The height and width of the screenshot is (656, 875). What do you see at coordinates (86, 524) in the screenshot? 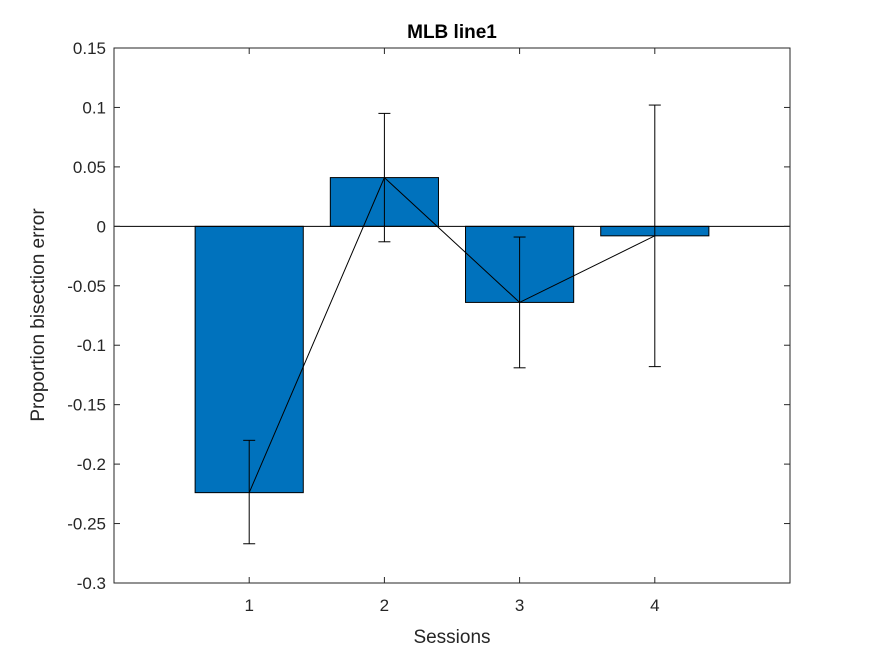
I see `y-tick-label: -0.25` at bounding box center [86, 524].